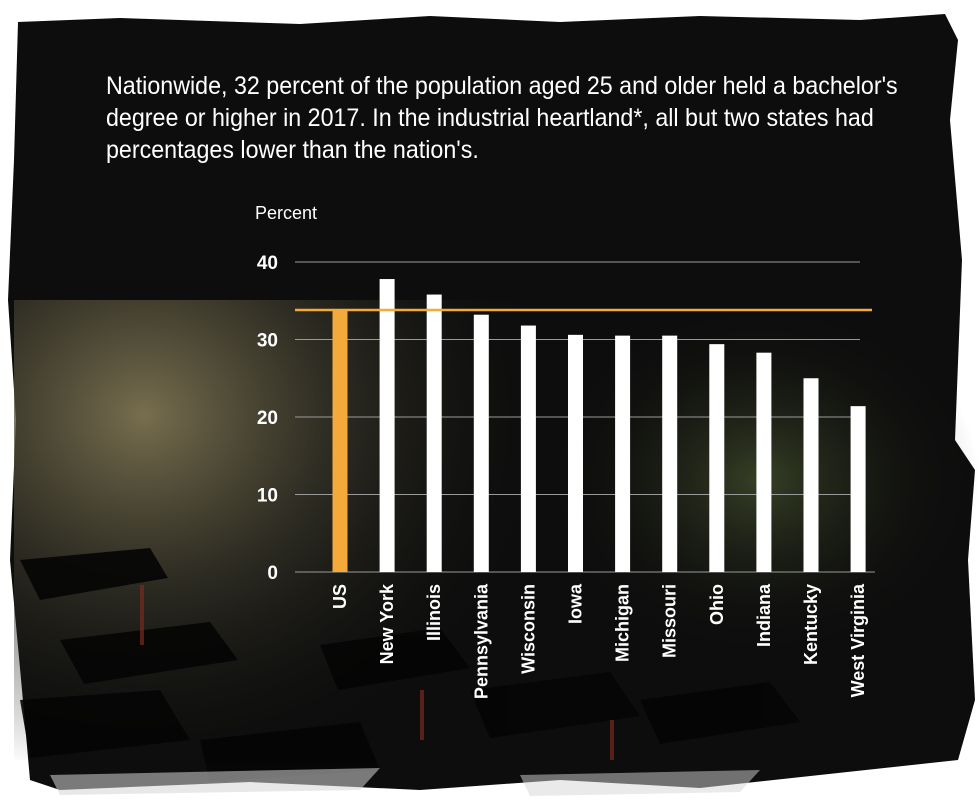  Describe the element at coordinates (340, 596) in the screenshot. I see `x-tick-label: US` at that location.